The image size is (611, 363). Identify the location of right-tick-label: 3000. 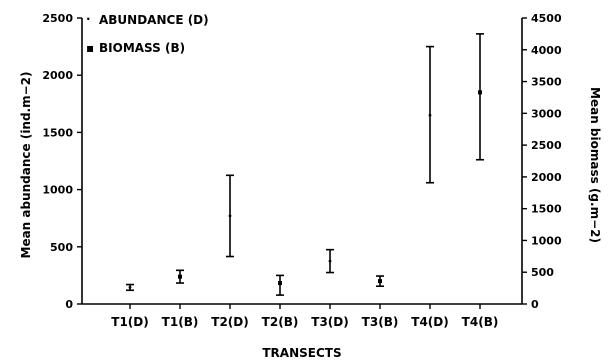
(546, 113).